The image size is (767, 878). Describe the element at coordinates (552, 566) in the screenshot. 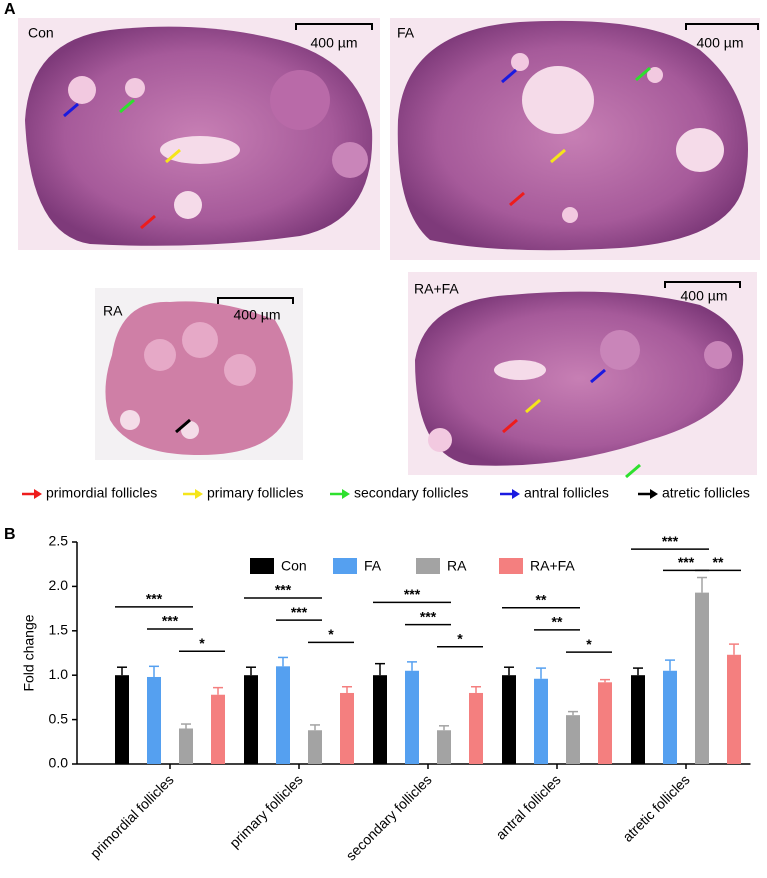

I see `legend-label: RA+FA` at that location.